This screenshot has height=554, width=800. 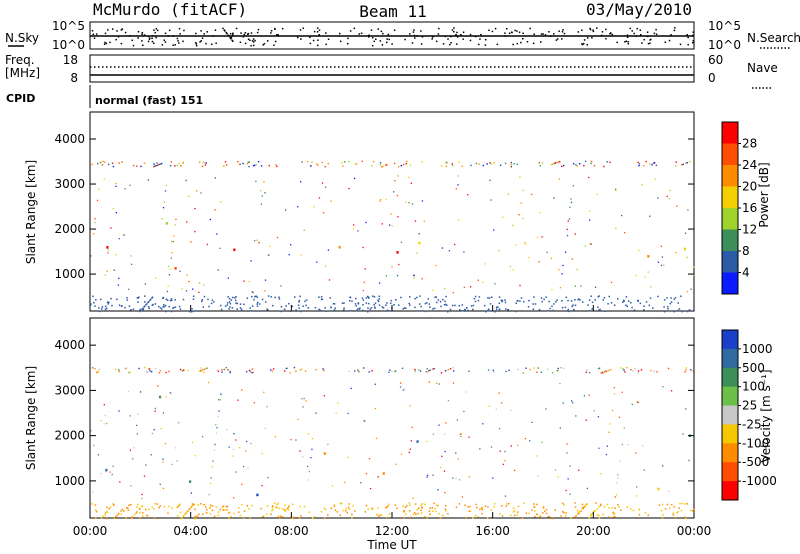 What do you see at coordinates (749, 208) in the screenshot?
I see `colorbar-tick-label: 16` at bounding box center [749, 208].